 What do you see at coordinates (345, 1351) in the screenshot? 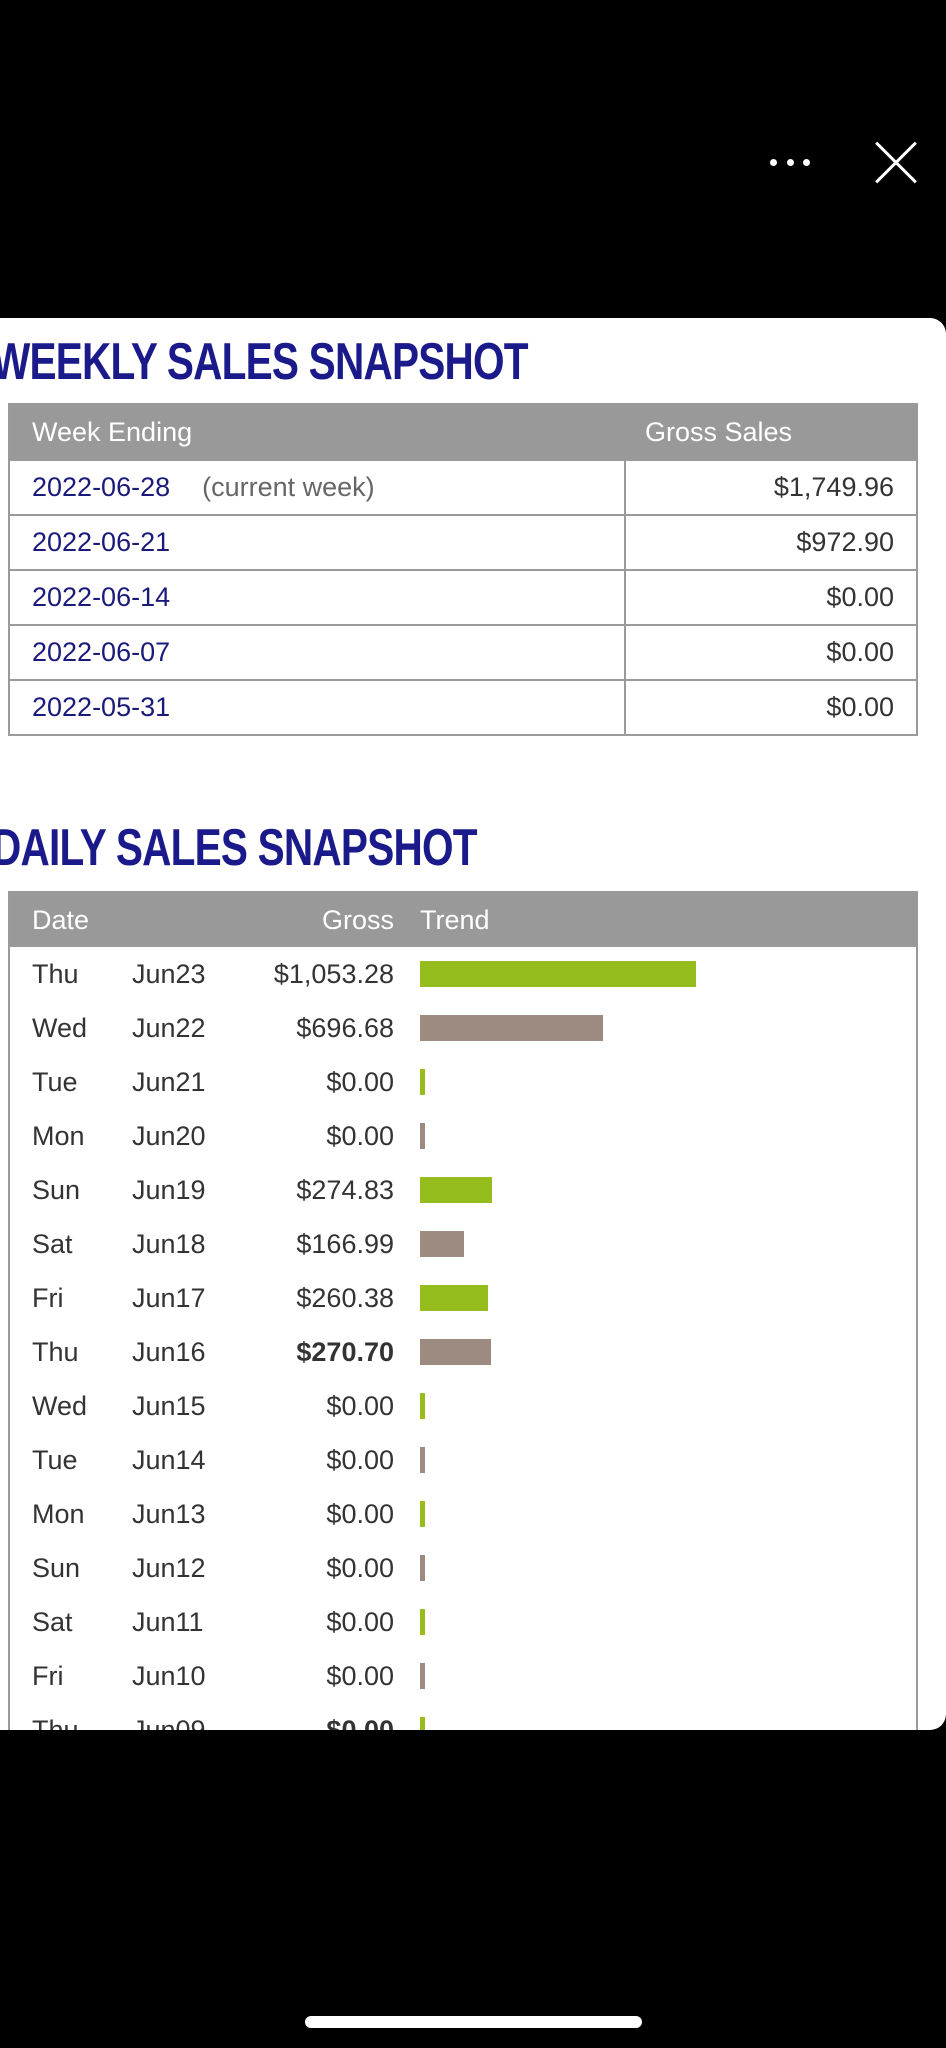
I see `day-gross-amount: $270.70` at bounding box center [345, 1351].